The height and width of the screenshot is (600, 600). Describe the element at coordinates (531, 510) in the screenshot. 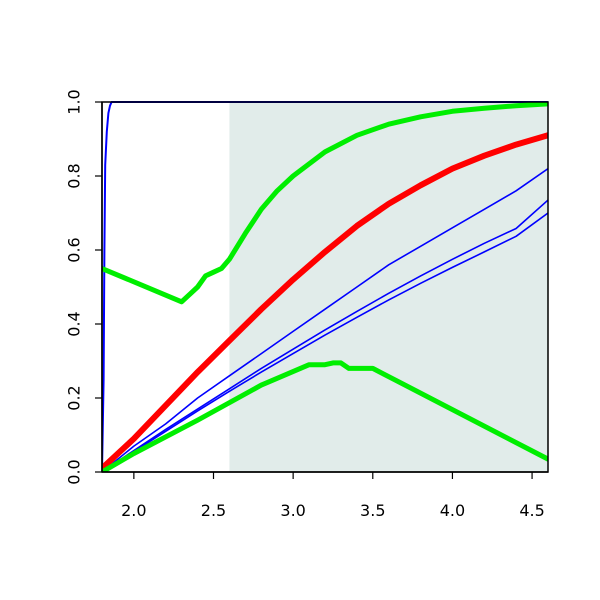

I see `x-tick-label: 4.5` at that location.